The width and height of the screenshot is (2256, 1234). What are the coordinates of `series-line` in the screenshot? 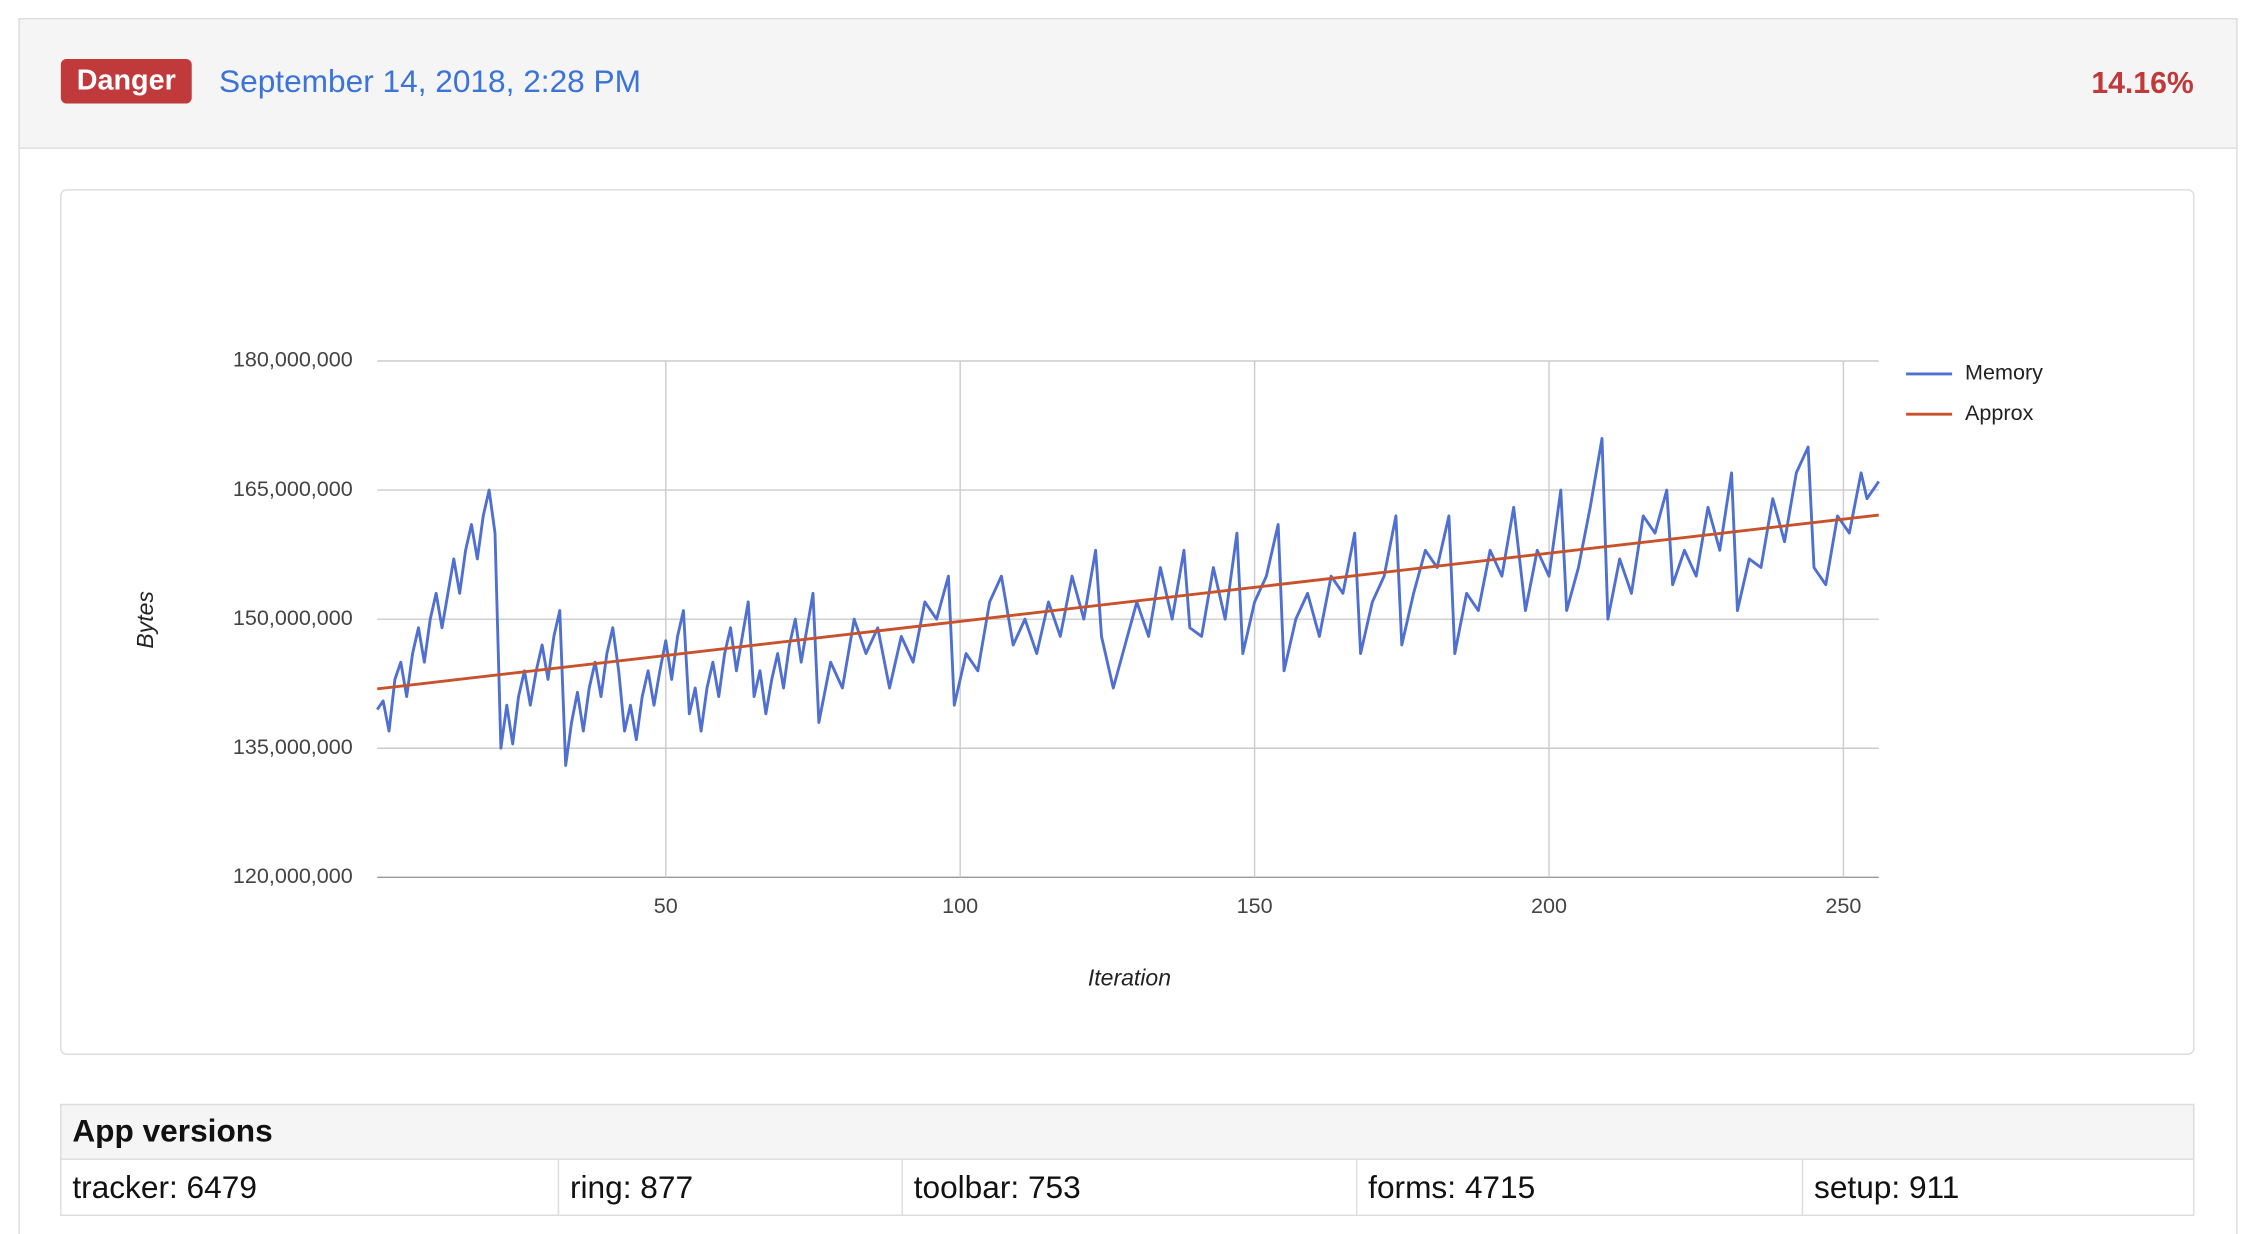 It's located at (1128, 602).